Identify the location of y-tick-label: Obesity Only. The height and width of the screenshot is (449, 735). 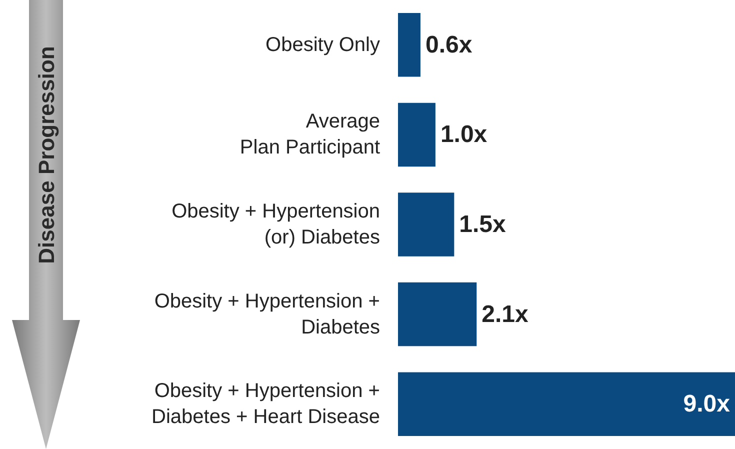
(323, 45).